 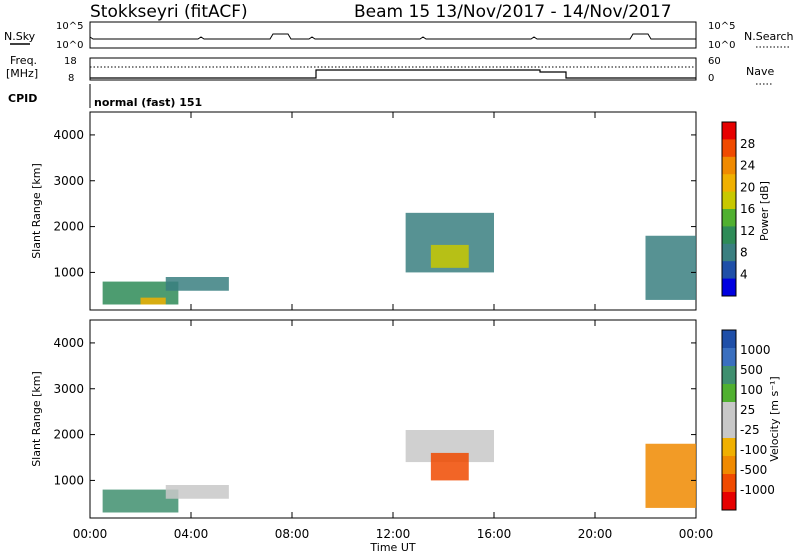 I want to click on cpid-label: CPID, so click(x=22, y=98).